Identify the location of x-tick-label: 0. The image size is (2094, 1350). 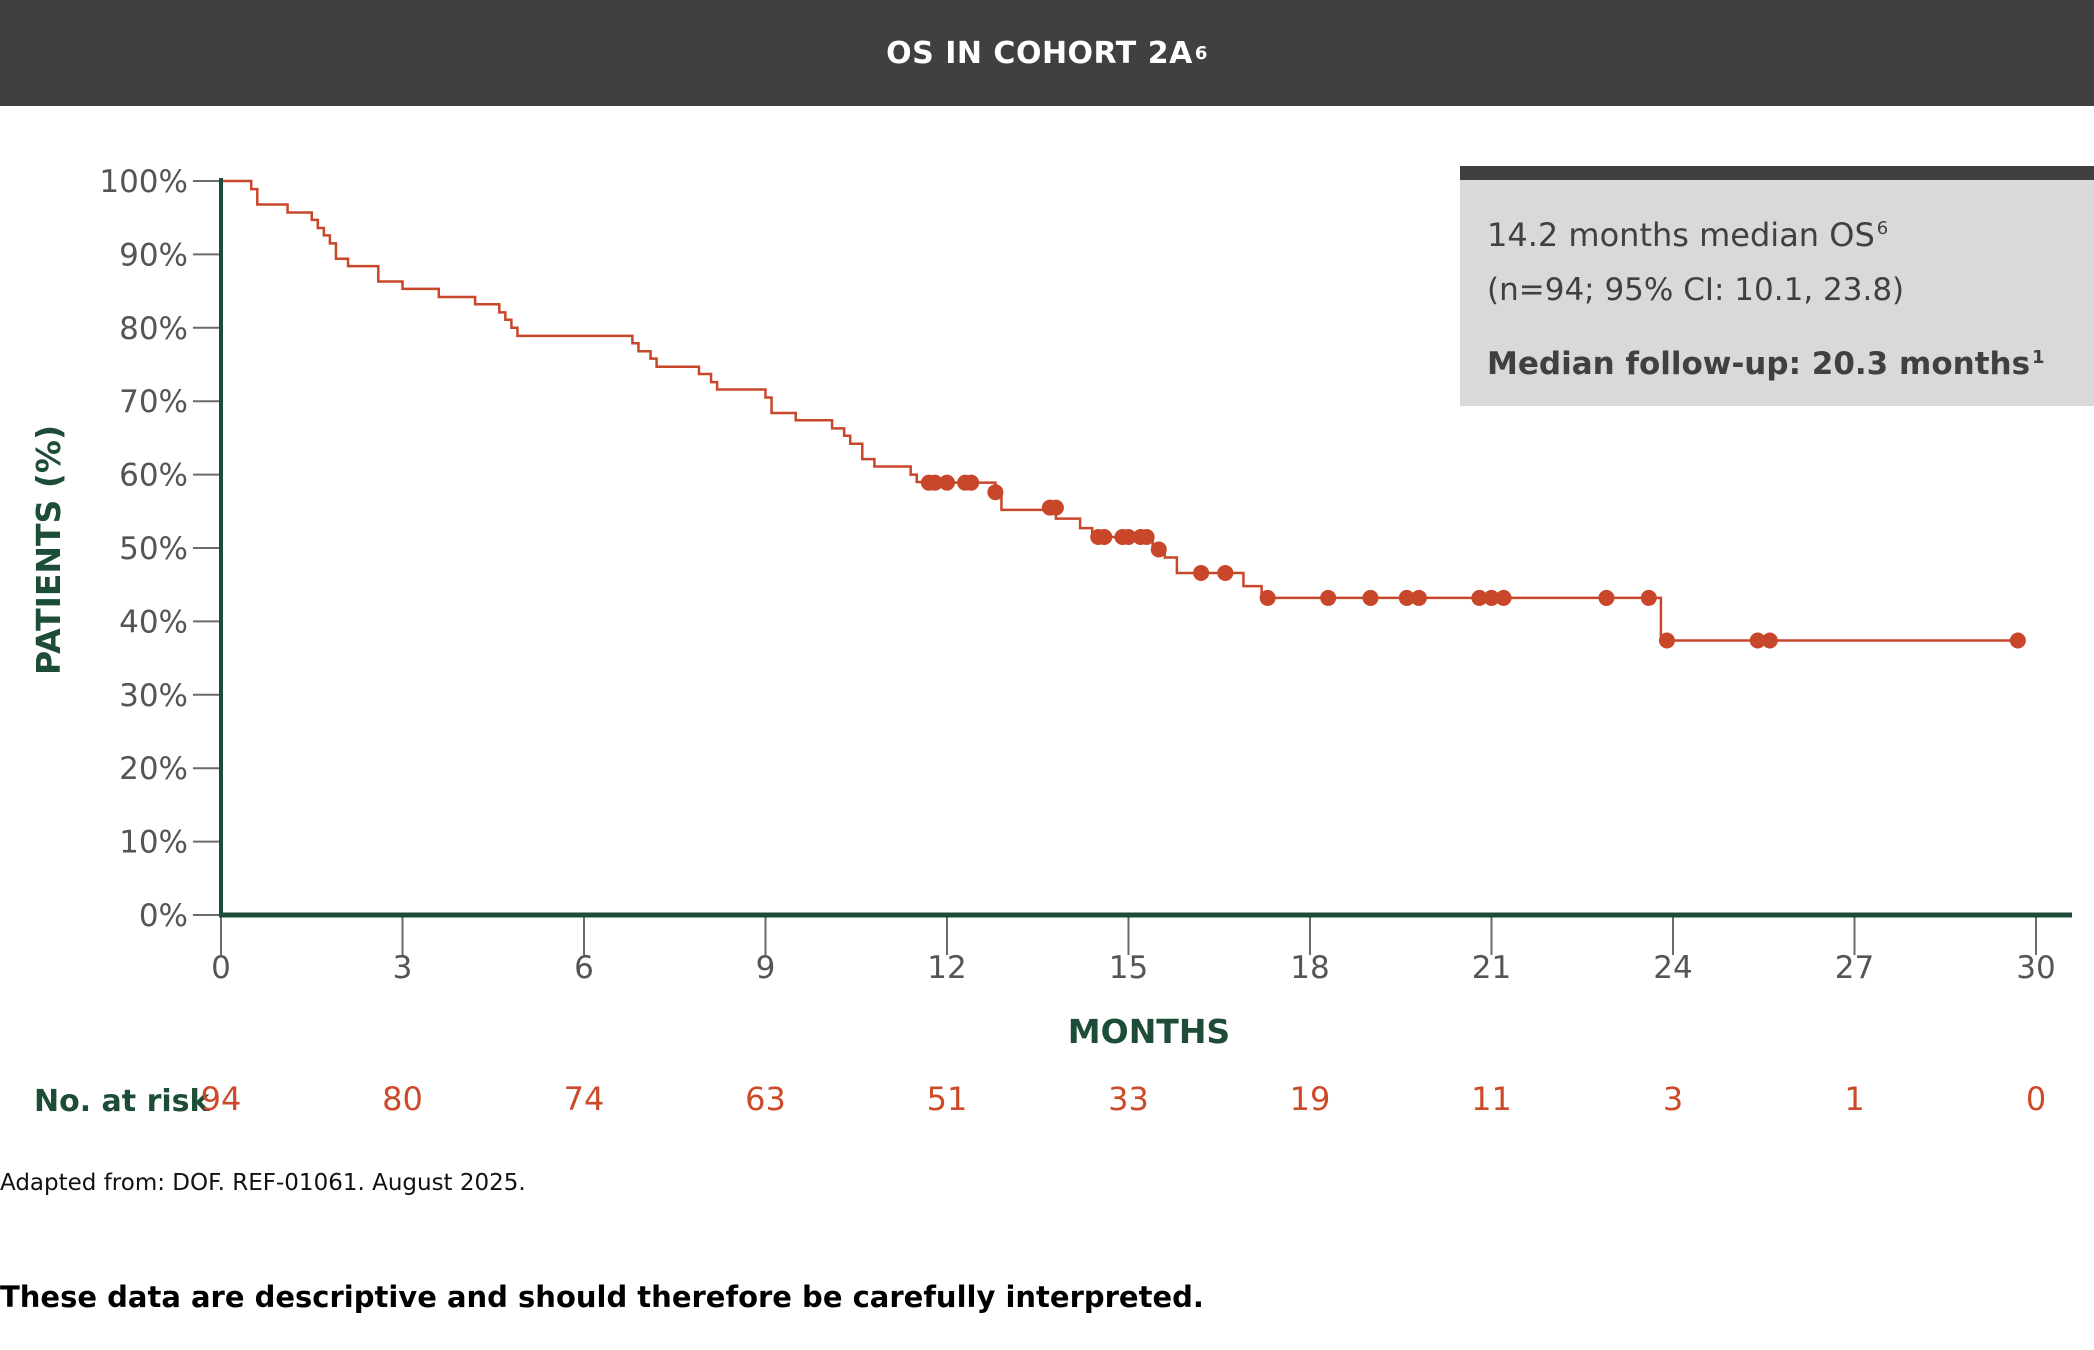
(221, 968).